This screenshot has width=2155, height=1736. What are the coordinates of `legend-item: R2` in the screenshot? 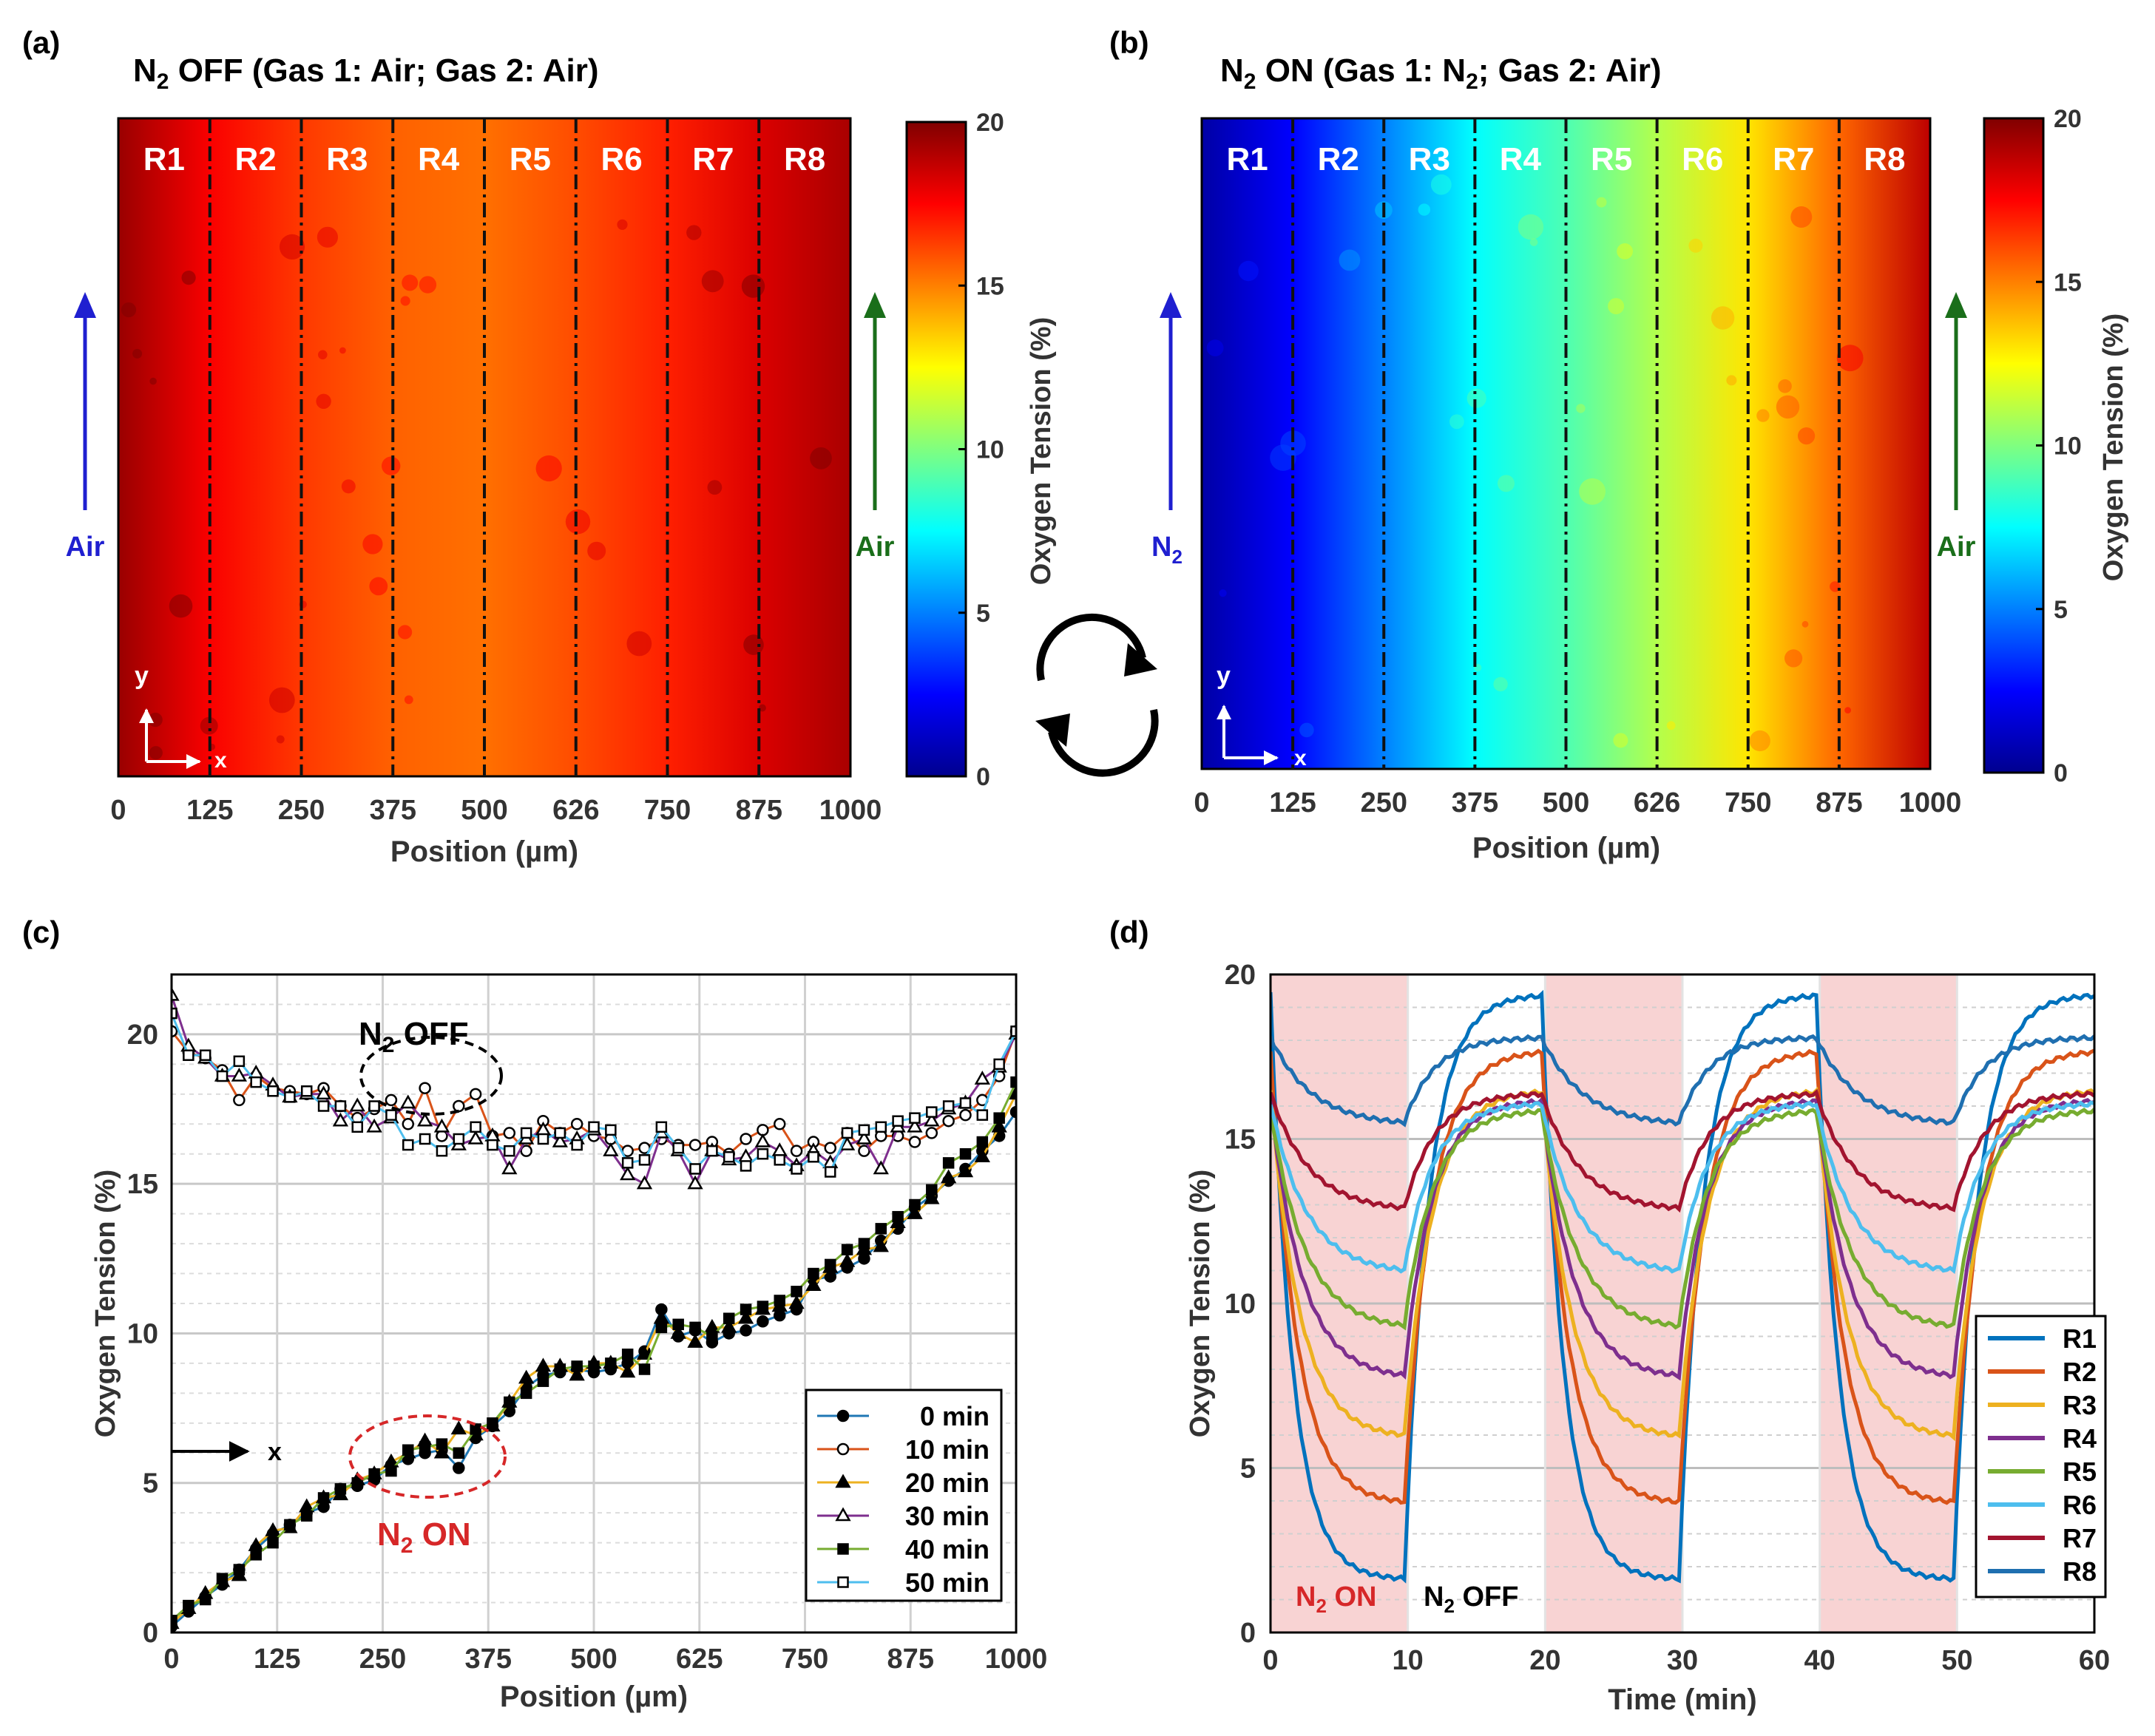 It's located at (2043, 1372).